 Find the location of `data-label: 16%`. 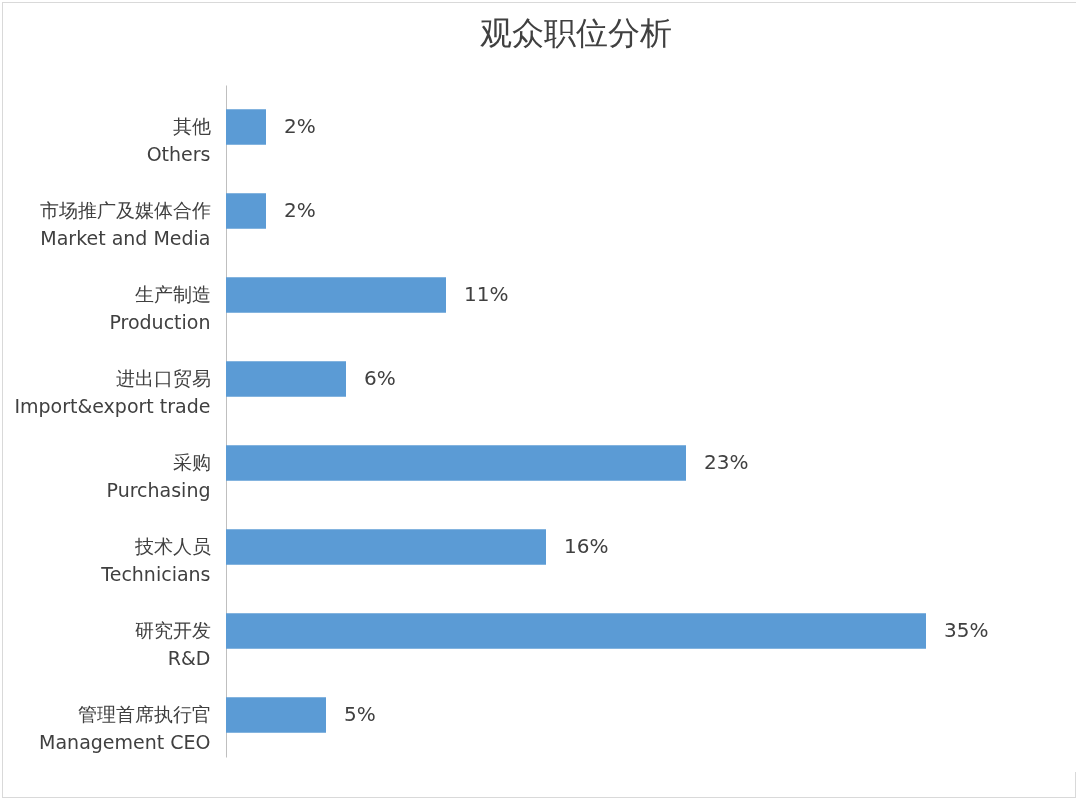

data-label: 16% is located at coordinates (586, 546).